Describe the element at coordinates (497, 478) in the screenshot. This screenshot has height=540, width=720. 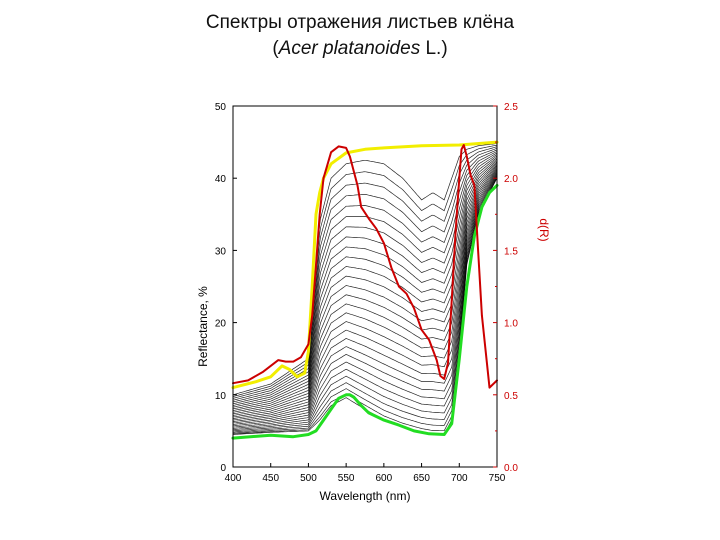
I see `x-tick-label: 750` at that location.